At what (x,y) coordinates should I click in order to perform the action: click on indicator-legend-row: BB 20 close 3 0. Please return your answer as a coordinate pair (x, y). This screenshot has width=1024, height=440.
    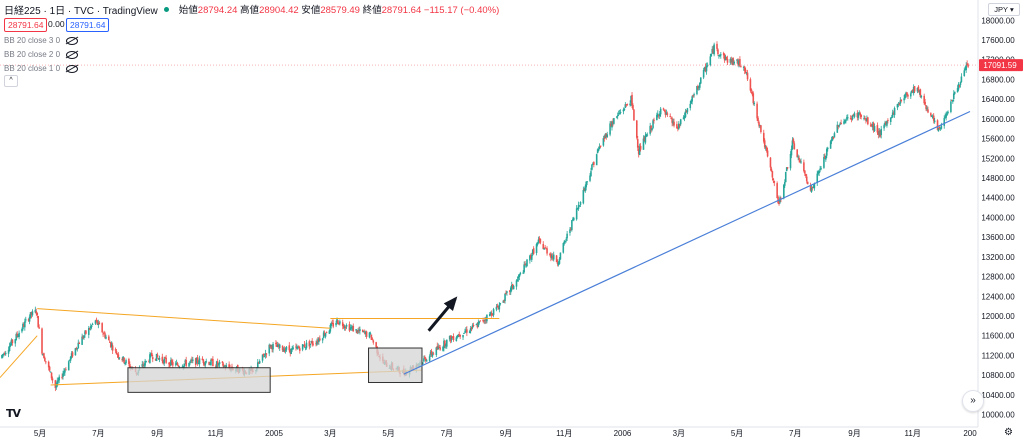
    Looking at the image, I should click on (41, 40).